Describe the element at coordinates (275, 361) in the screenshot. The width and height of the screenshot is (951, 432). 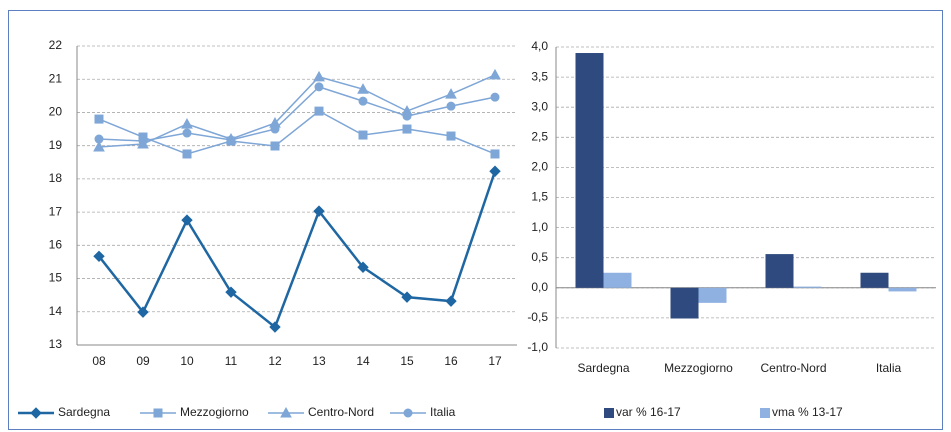
I see `x-tick-label: 12` at that location.